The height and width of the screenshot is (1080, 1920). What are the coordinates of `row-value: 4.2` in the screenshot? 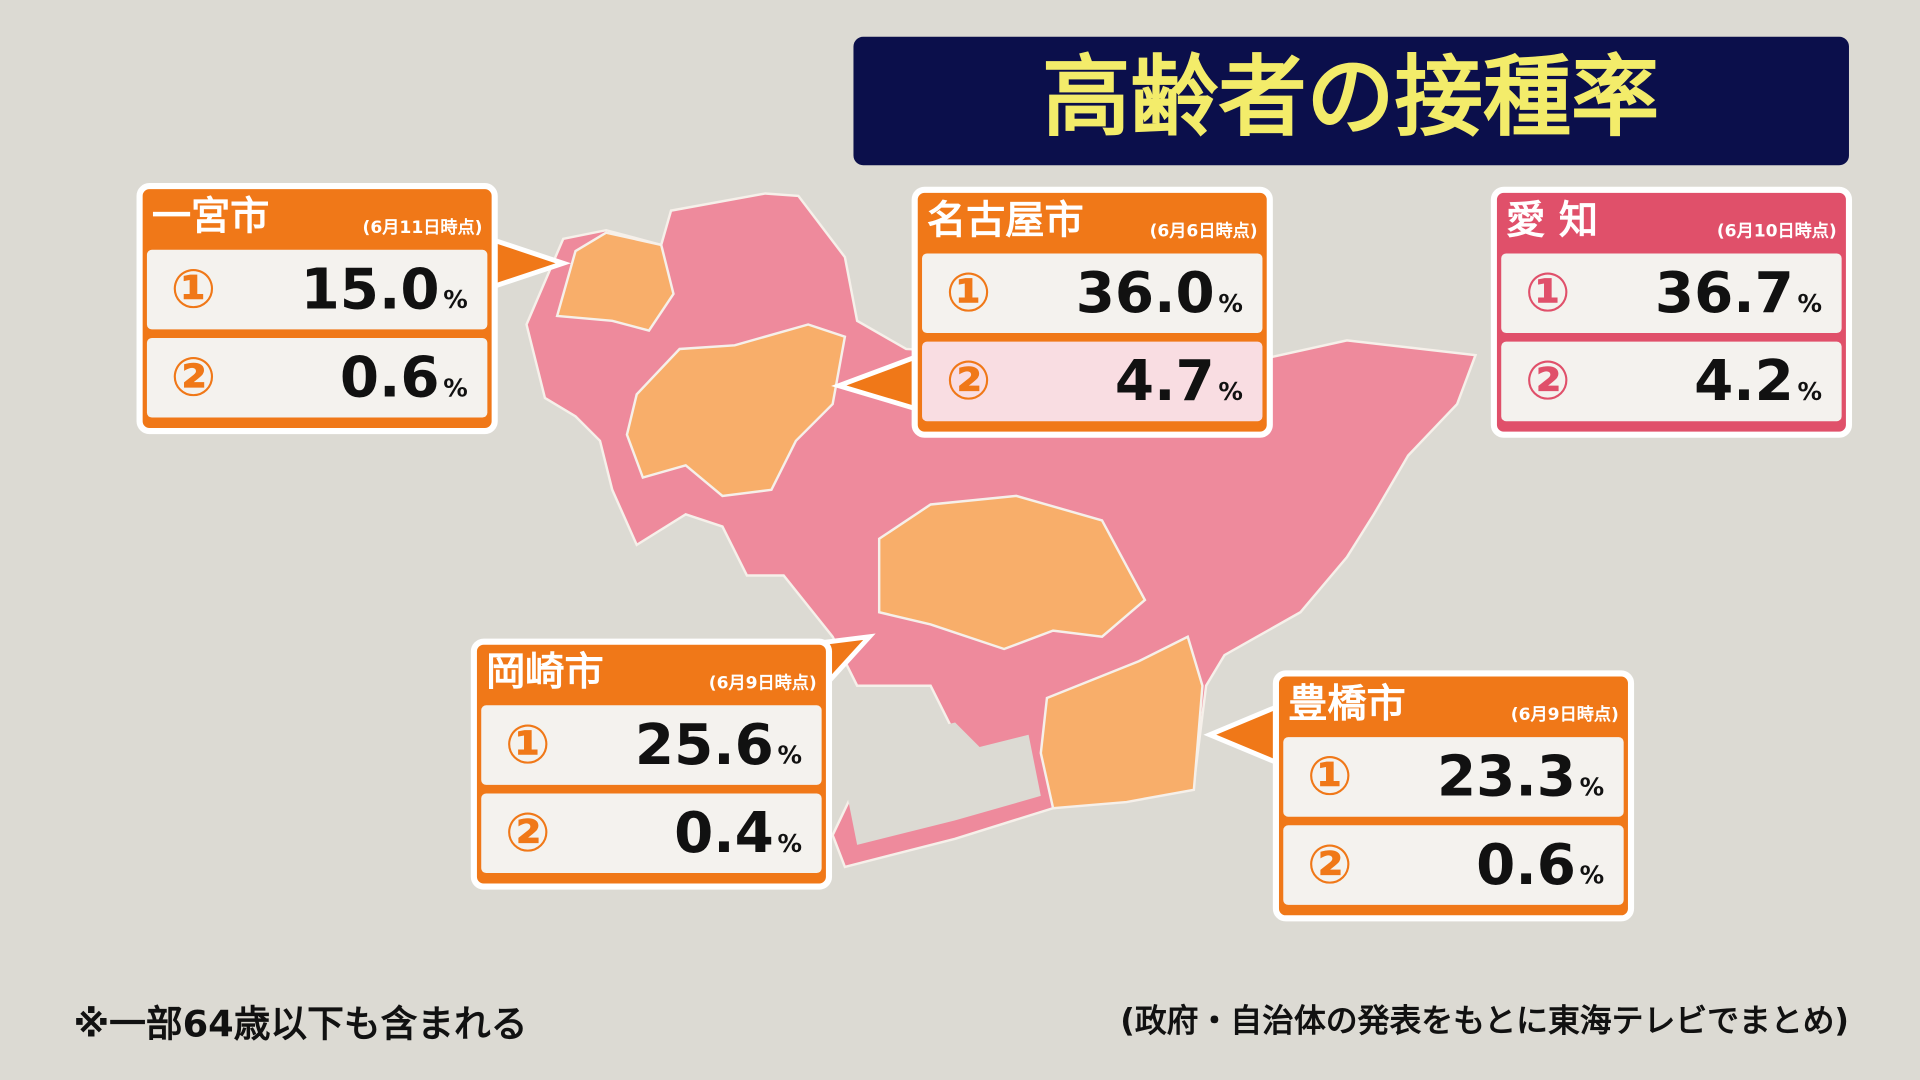 It's located at (1744, 381).